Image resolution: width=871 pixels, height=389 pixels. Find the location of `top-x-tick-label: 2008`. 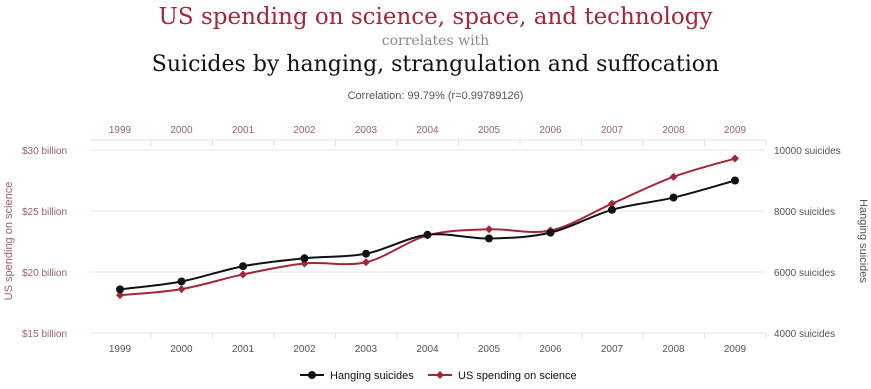

top-x-tick-label: 2008 is located at coordinates (673, 130).